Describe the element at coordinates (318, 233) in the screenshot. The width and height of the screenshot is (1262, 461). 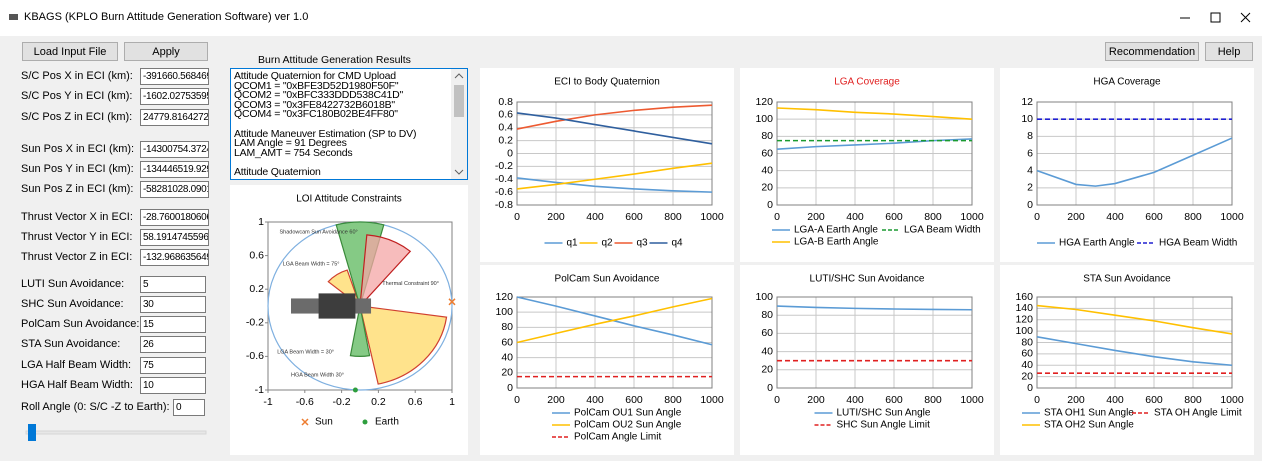
I see `annotation: Shadowcam Sun Avoidance 60°` at that location.